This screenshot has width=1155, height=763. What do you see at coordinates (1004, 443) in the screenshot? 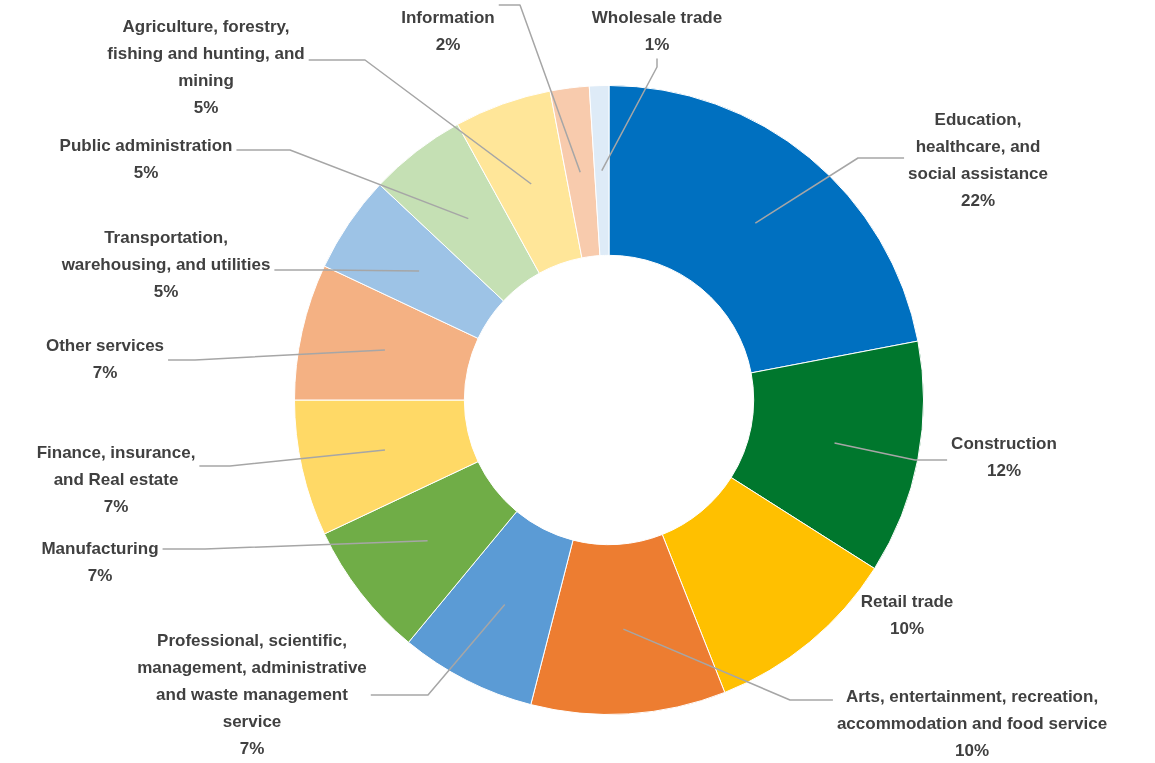
I see `slice-label: Construction` at bounding box center [1004, 443].